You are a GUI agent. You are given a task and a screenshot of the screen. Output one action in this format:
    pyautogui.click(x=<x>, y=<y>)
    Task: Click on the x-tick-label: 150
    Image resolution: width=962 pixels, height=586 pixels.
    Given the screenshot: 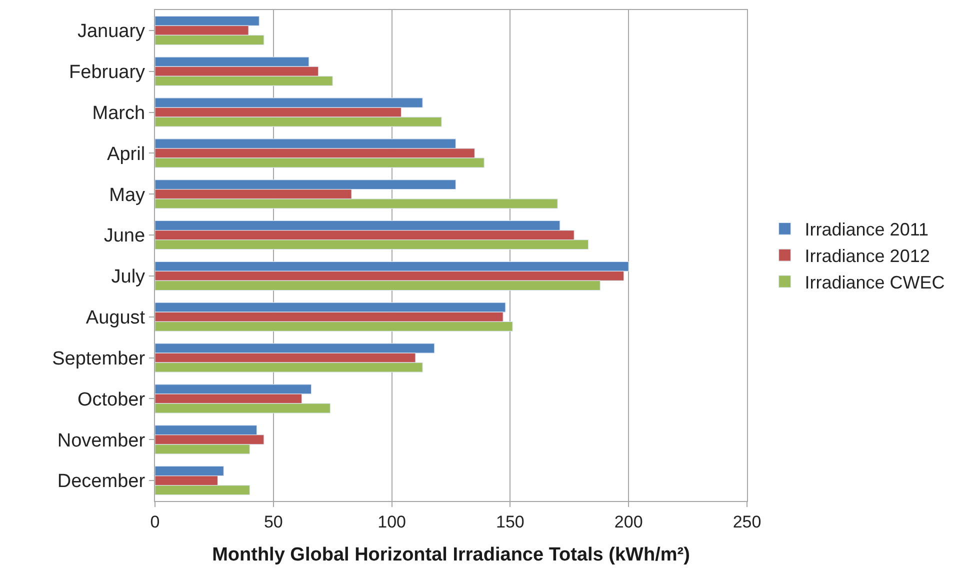 What is the action you would take?
    pyautogui.click(x=510, y=522)
    